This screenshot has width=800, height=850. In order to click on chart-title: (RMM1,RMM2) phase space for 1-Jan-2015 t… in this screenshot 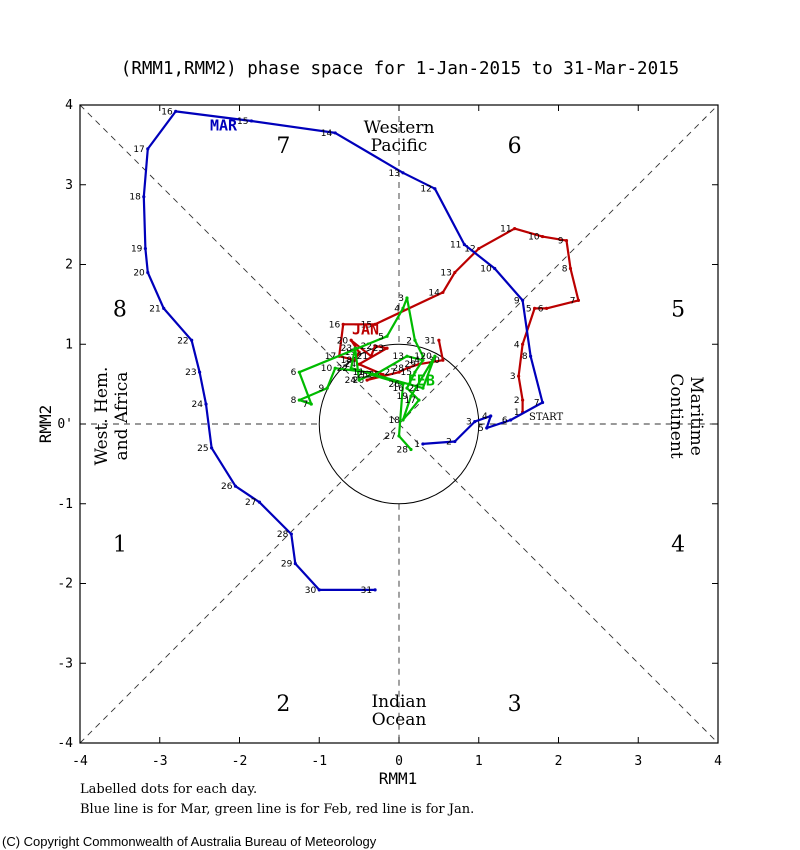, I will do `click(400, 69)`.